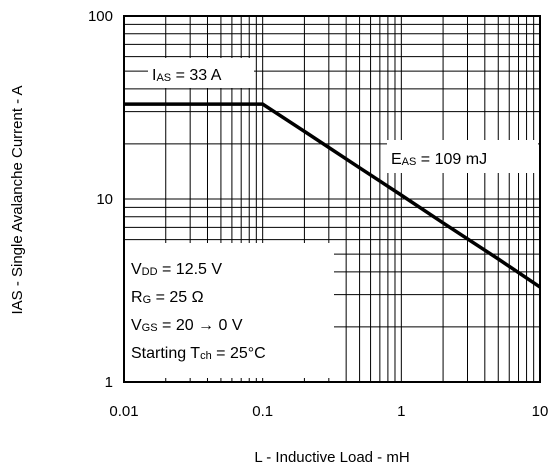 The image size is (556, 472). Describe the element at coordinates (176, 269) in the screenshot. I see `condition-vdd: VDD = 12.5 V` at that location.